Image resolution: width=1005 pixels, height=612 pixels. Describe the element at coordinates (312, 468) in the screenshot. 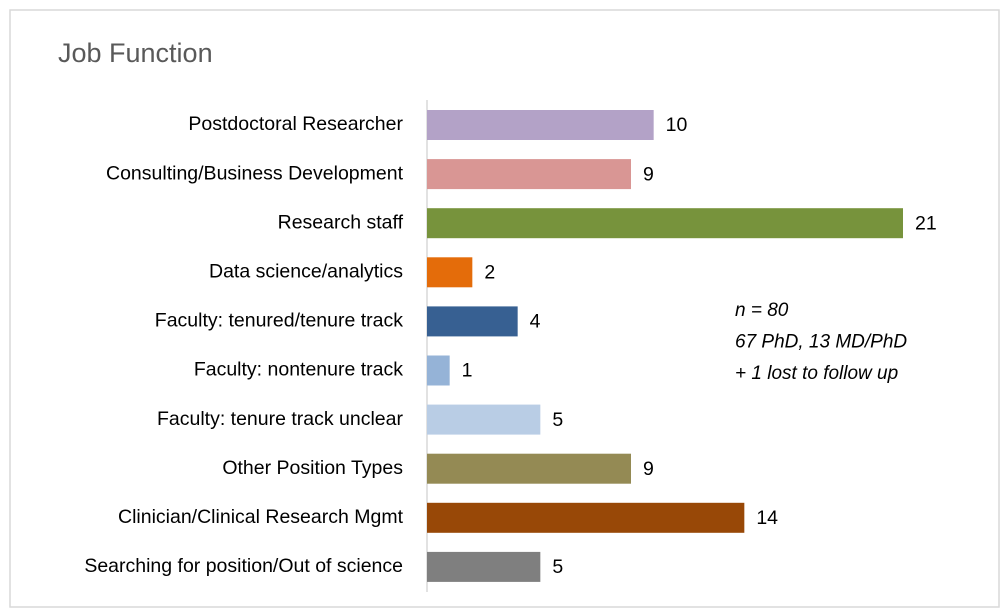

I see `category-label: Other Position Types` at that location.